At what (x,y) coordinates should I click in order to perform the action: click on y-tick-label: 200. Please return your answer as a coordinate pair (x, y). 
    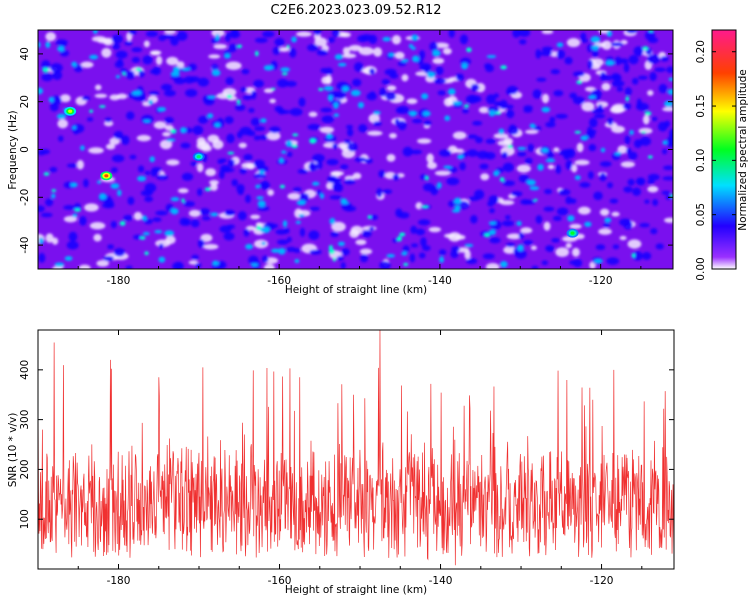
    Looking at the image, I should click on (25, 469).